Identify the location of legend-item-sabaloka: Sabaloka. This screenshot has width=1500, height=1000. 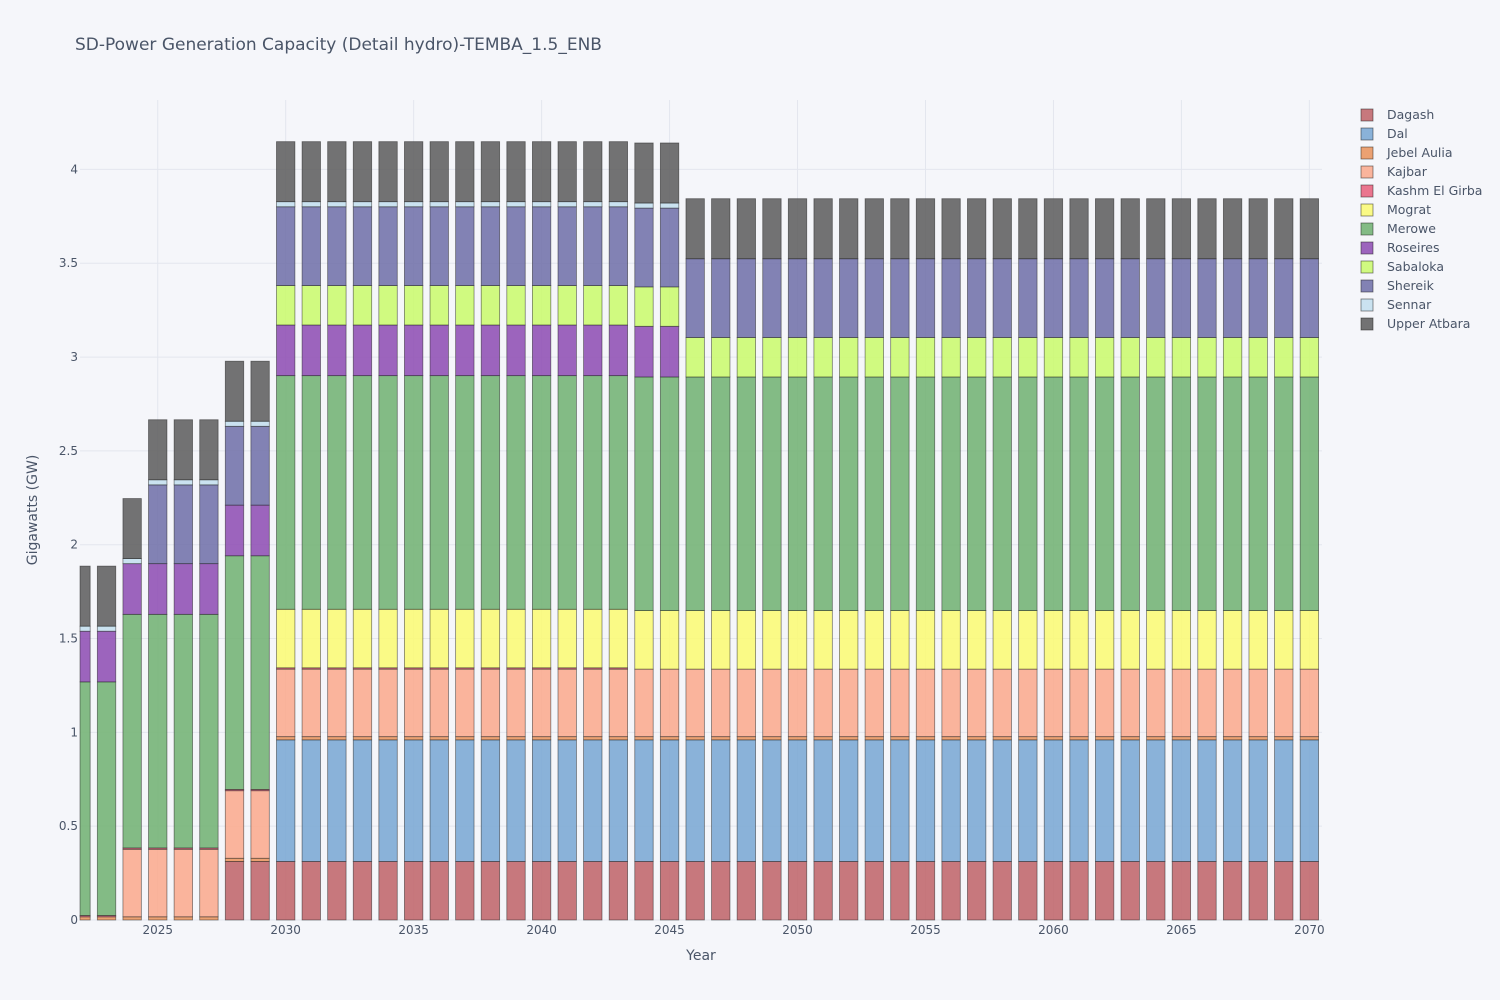
(1402, 266).